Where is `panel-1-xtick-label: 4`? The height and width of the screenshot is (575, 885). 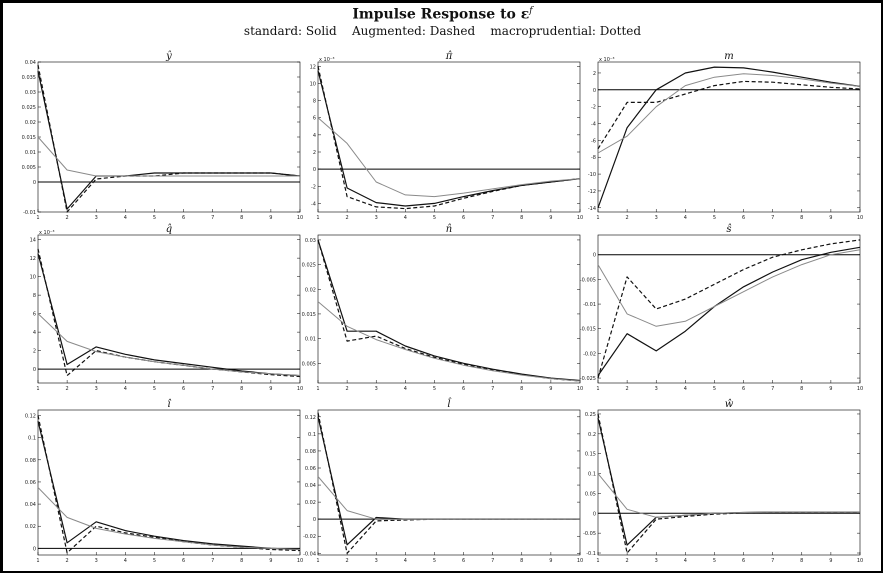 panel-1-xtick-label: 4 is located at coordinates (125, 218).